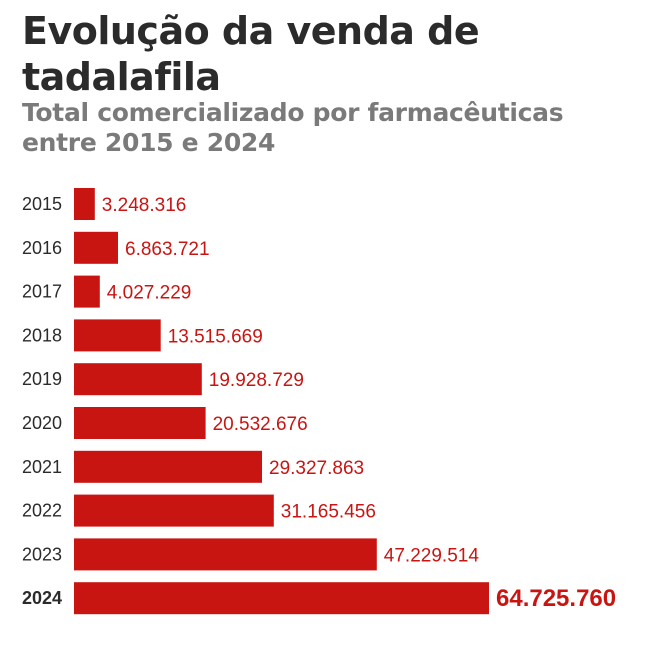 The height and width of the screenshot is (649, 647). I want to click on value-label-2024: 64.725.760, so click(556, 598).